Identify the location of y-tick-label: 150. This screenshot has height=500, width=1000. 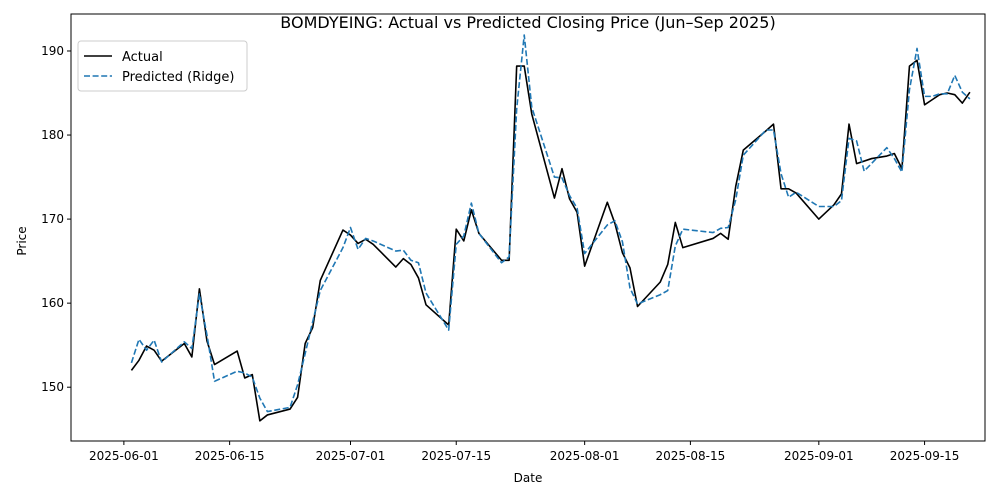
(52, 387).